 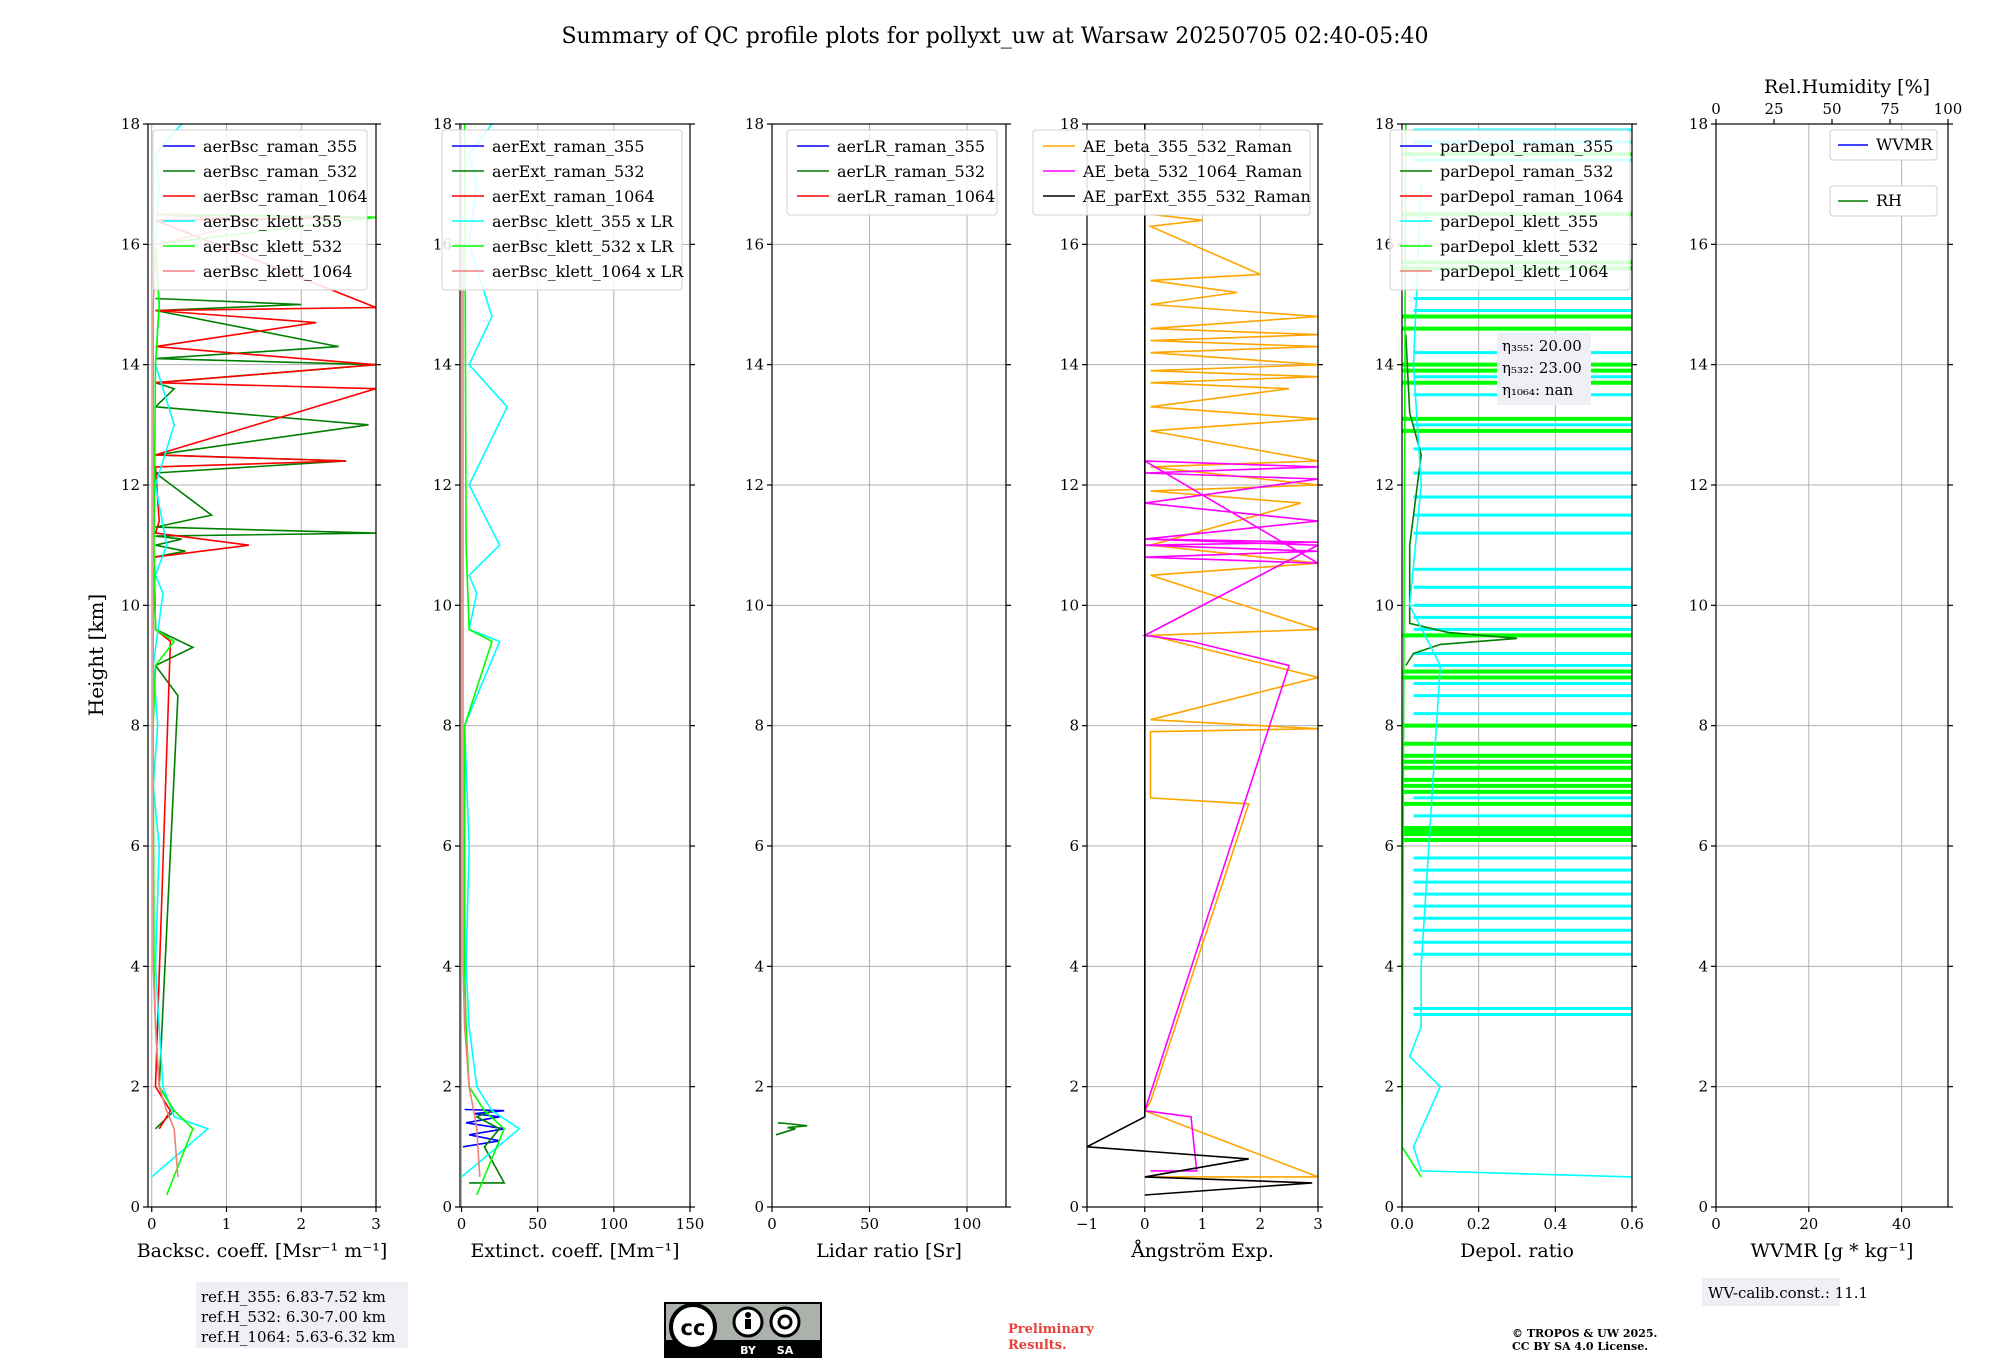 I want to click on ref-height-1064: ref.H_1064: 5.63-6.32 km, so click(x=298, y=1337).